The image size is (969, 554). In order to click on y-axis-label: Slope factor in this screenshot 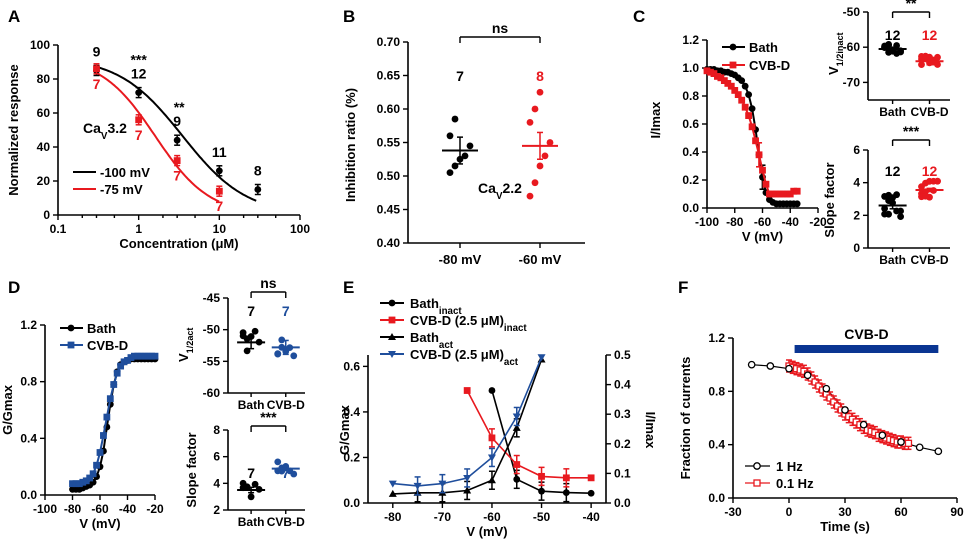, I will do `click(191, 469)`.